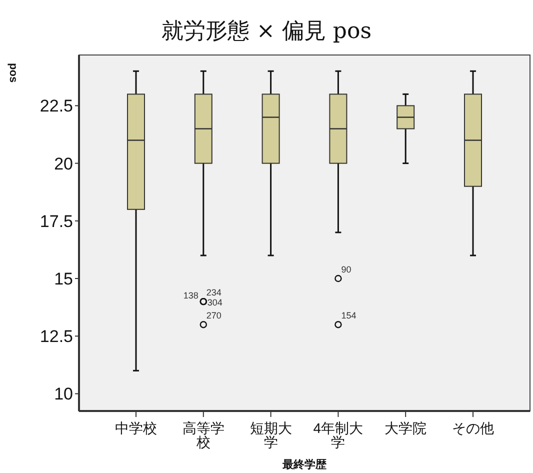 This screenshot has height=473, width=533. I want to click on x-tick-label: 短期大学, so click(271, 435).